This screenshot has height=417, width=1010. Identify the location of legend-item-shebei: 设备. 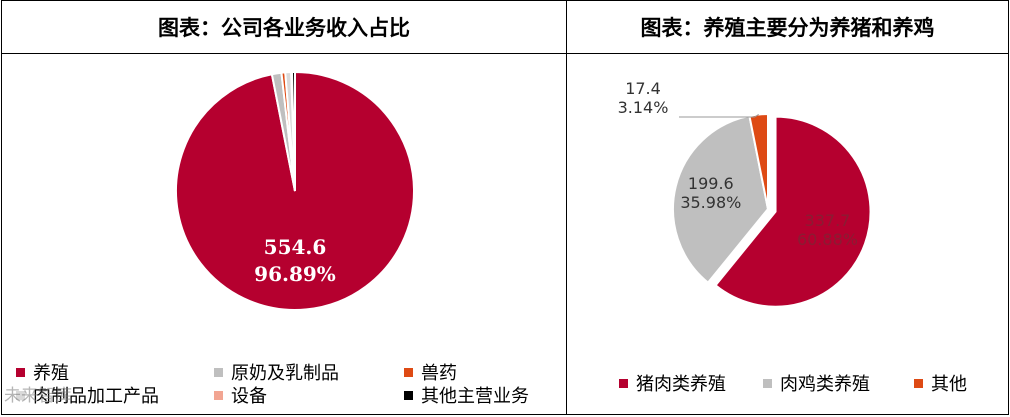
(240, 395).